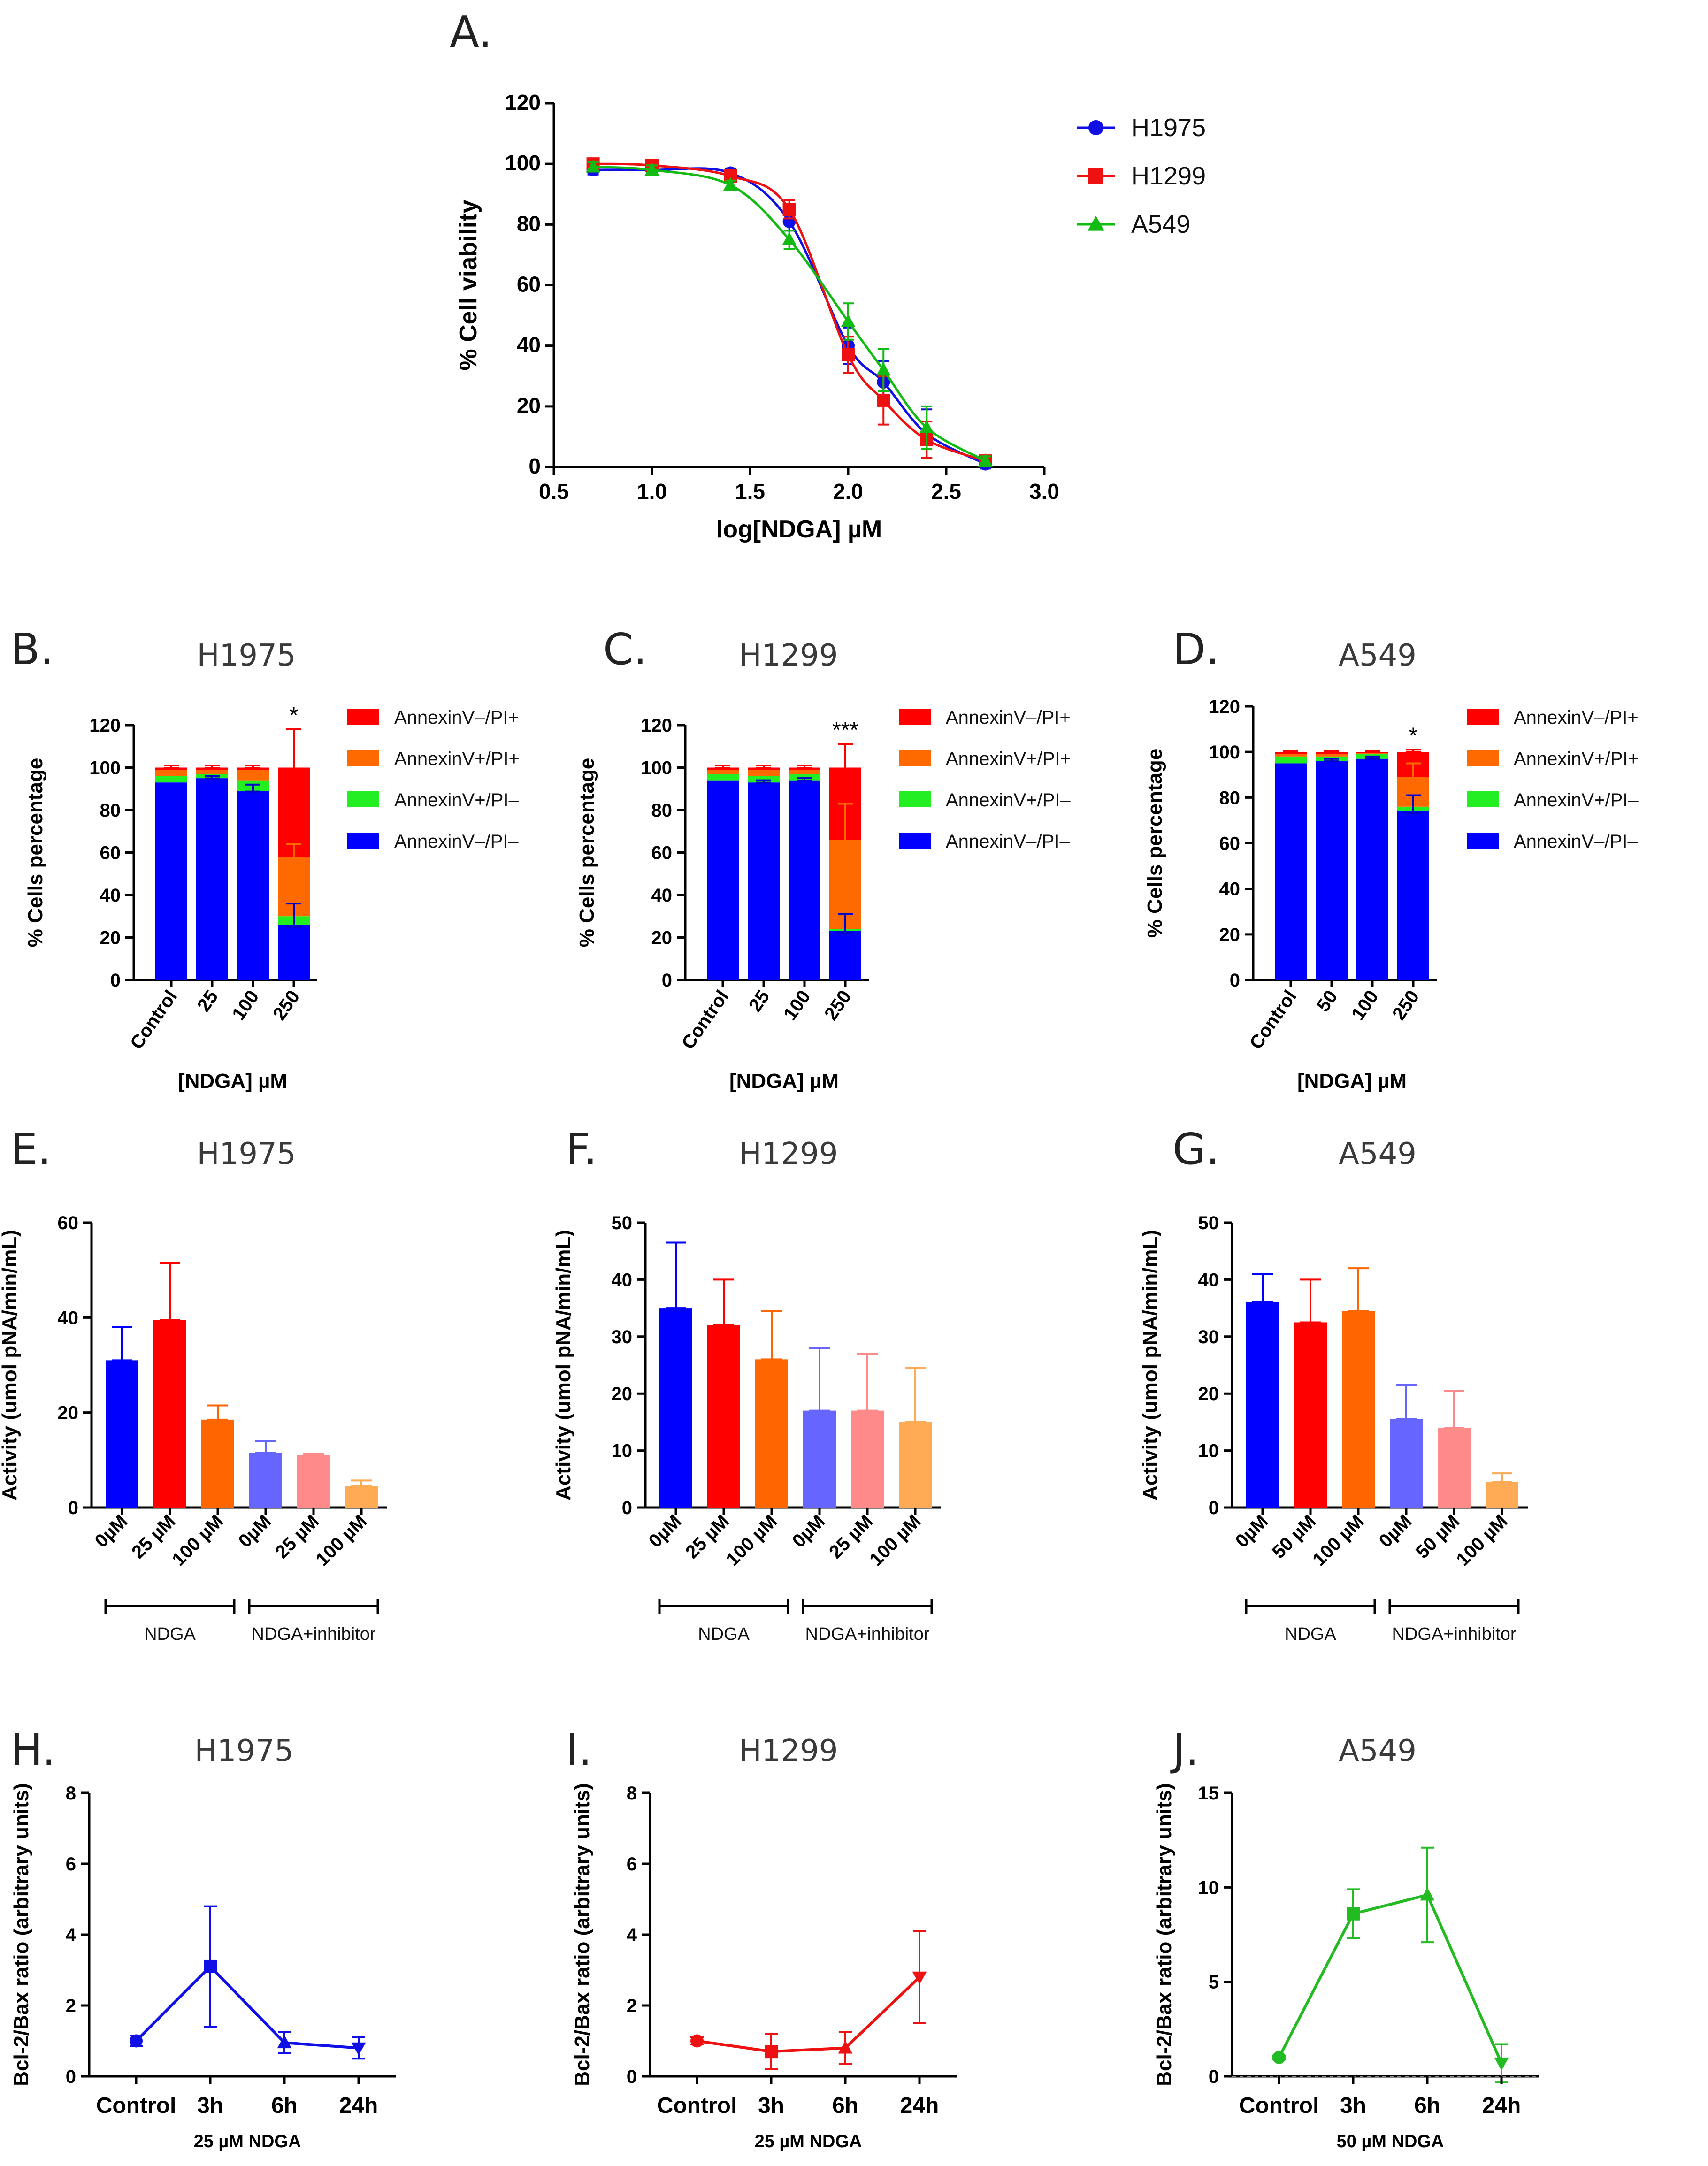 The width and height of the screenshot is (1708, 2166). Describe the element at coordinates (35, 853) in the screenshot. I see `y-axis-label: % Cells percentage` at that location.